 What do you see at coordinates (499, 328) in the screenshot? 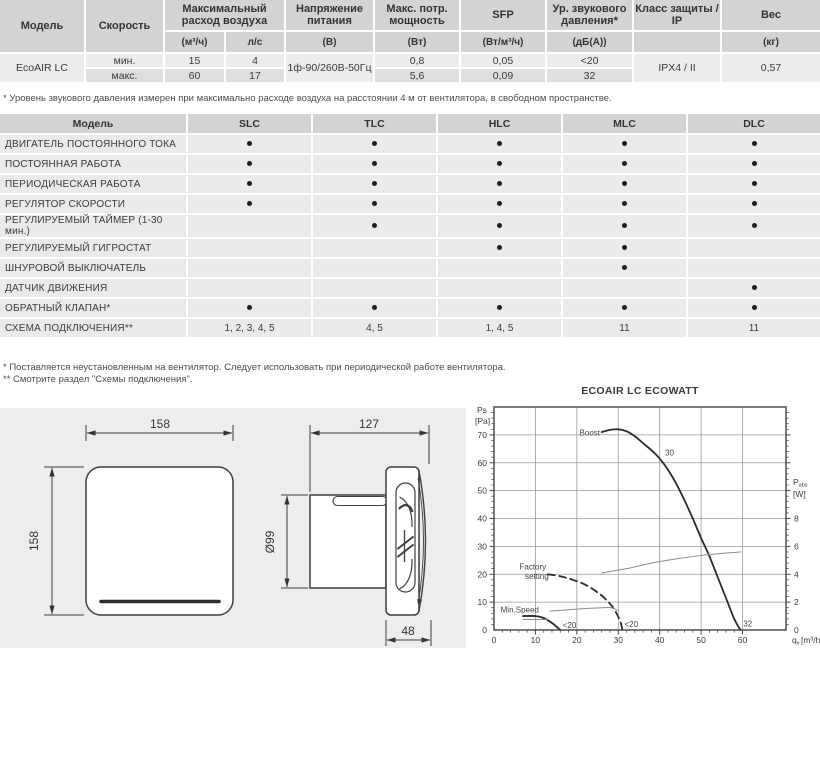
I see `feature-cell: 1, 4, 5` at bounding box center [499, 328].